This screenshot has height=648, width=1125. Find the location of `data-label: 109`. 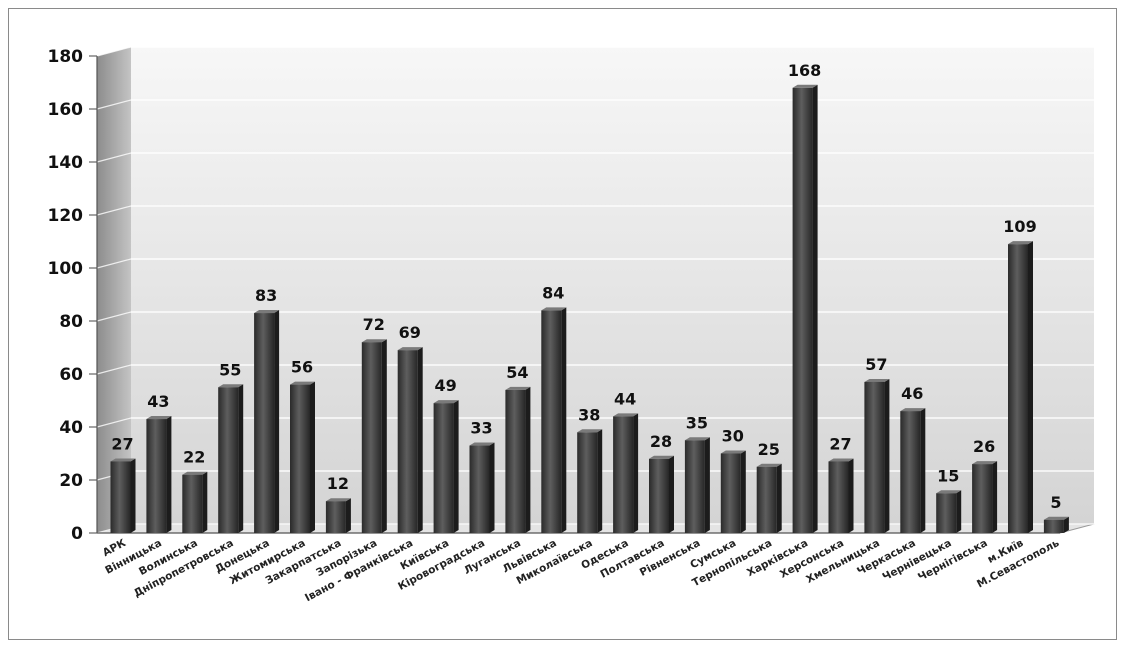

data-label: 109 is located at coordinates (1019, 226).